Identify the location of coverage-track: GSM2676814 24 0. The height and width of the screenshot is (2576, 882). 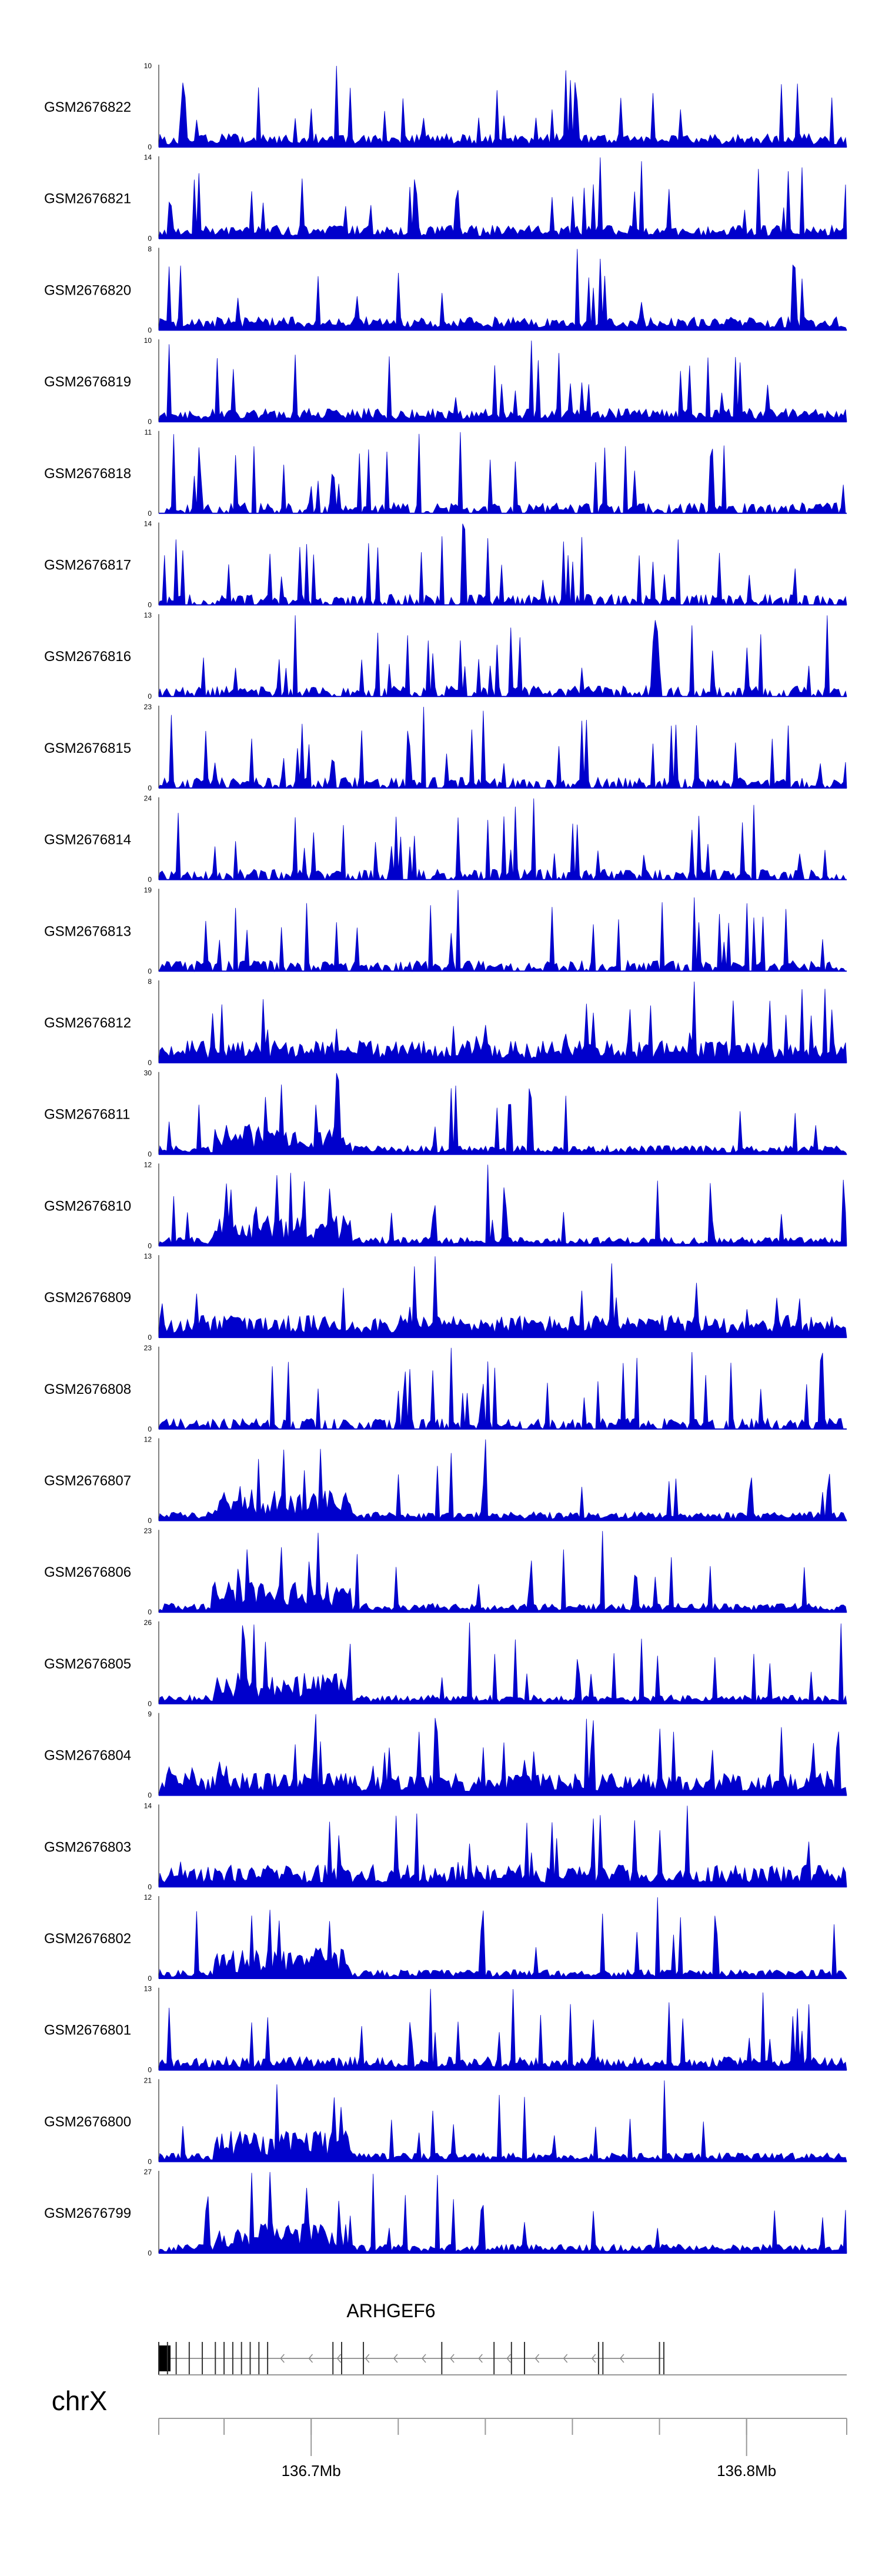
(445, 839).